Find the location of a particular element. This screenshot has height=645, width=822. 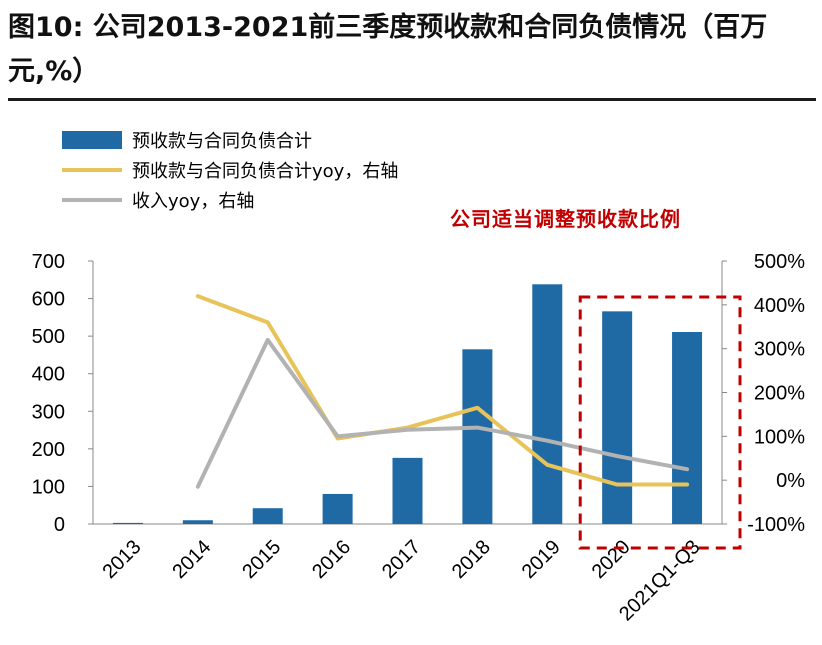

y-right-tick-label: 500% is located at coordinates (779, 262).